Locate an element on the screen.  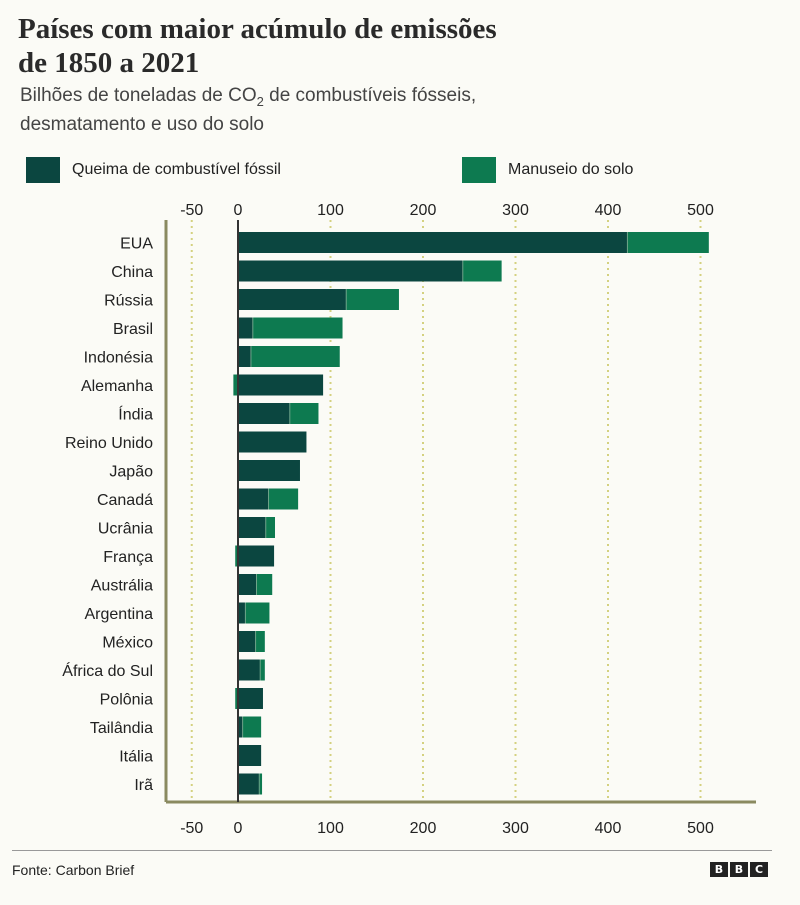
legend-label-land: Manuseio do solo is located at coordinates (571, 169).